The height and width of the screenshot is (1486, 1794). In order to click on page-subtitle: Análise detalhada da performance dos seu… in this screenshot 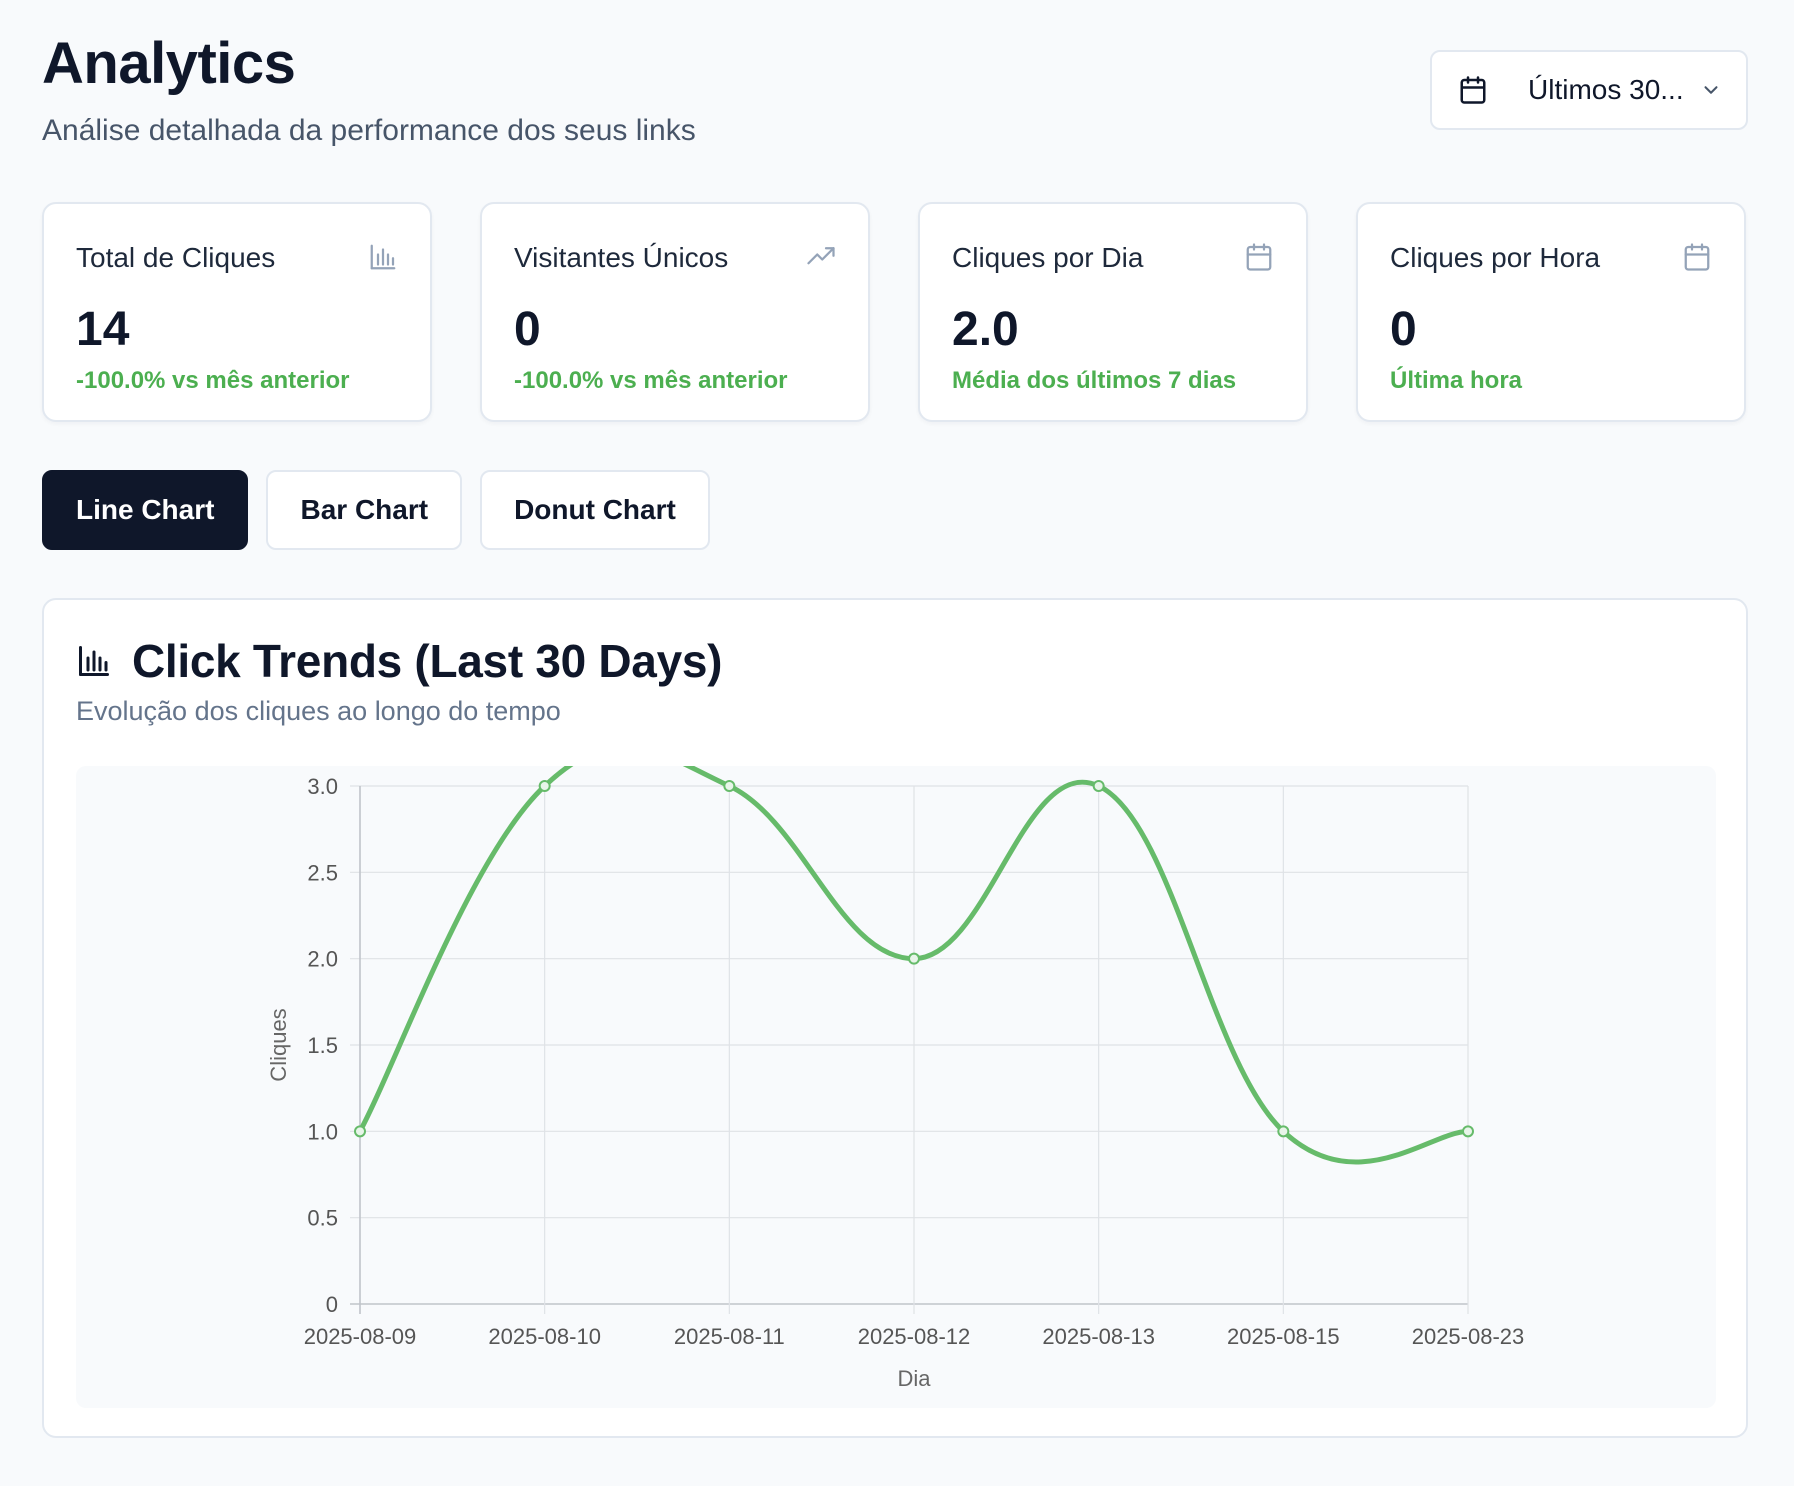, I will do `click(369, 130)`.